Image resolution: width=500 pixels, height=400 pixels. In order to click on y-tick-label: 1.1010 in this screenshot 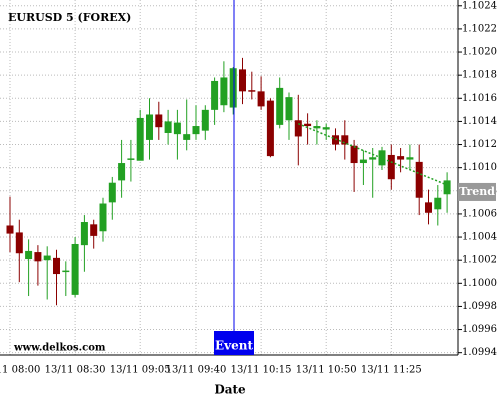, I will do `click(479, 167)`.